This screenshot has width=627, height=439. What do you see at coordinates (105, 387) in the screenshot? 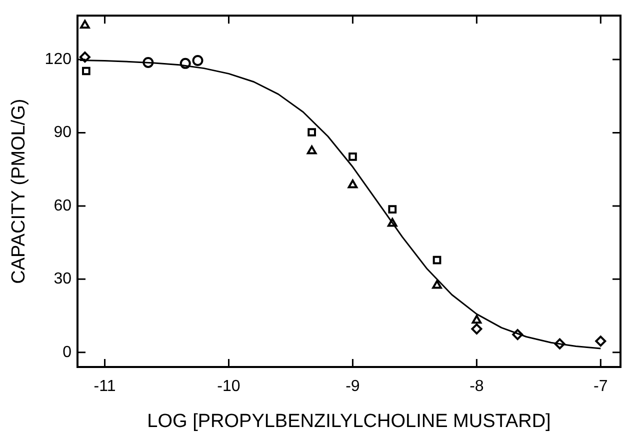
I see `x-tick-label: -11` at bounding box center [105, 387].